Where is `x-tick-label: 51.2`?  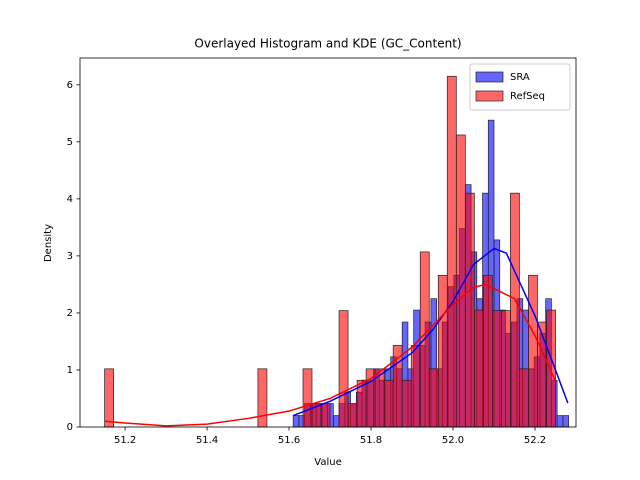
x-tick-label: 51.2 is located at coordinates (125, 440).